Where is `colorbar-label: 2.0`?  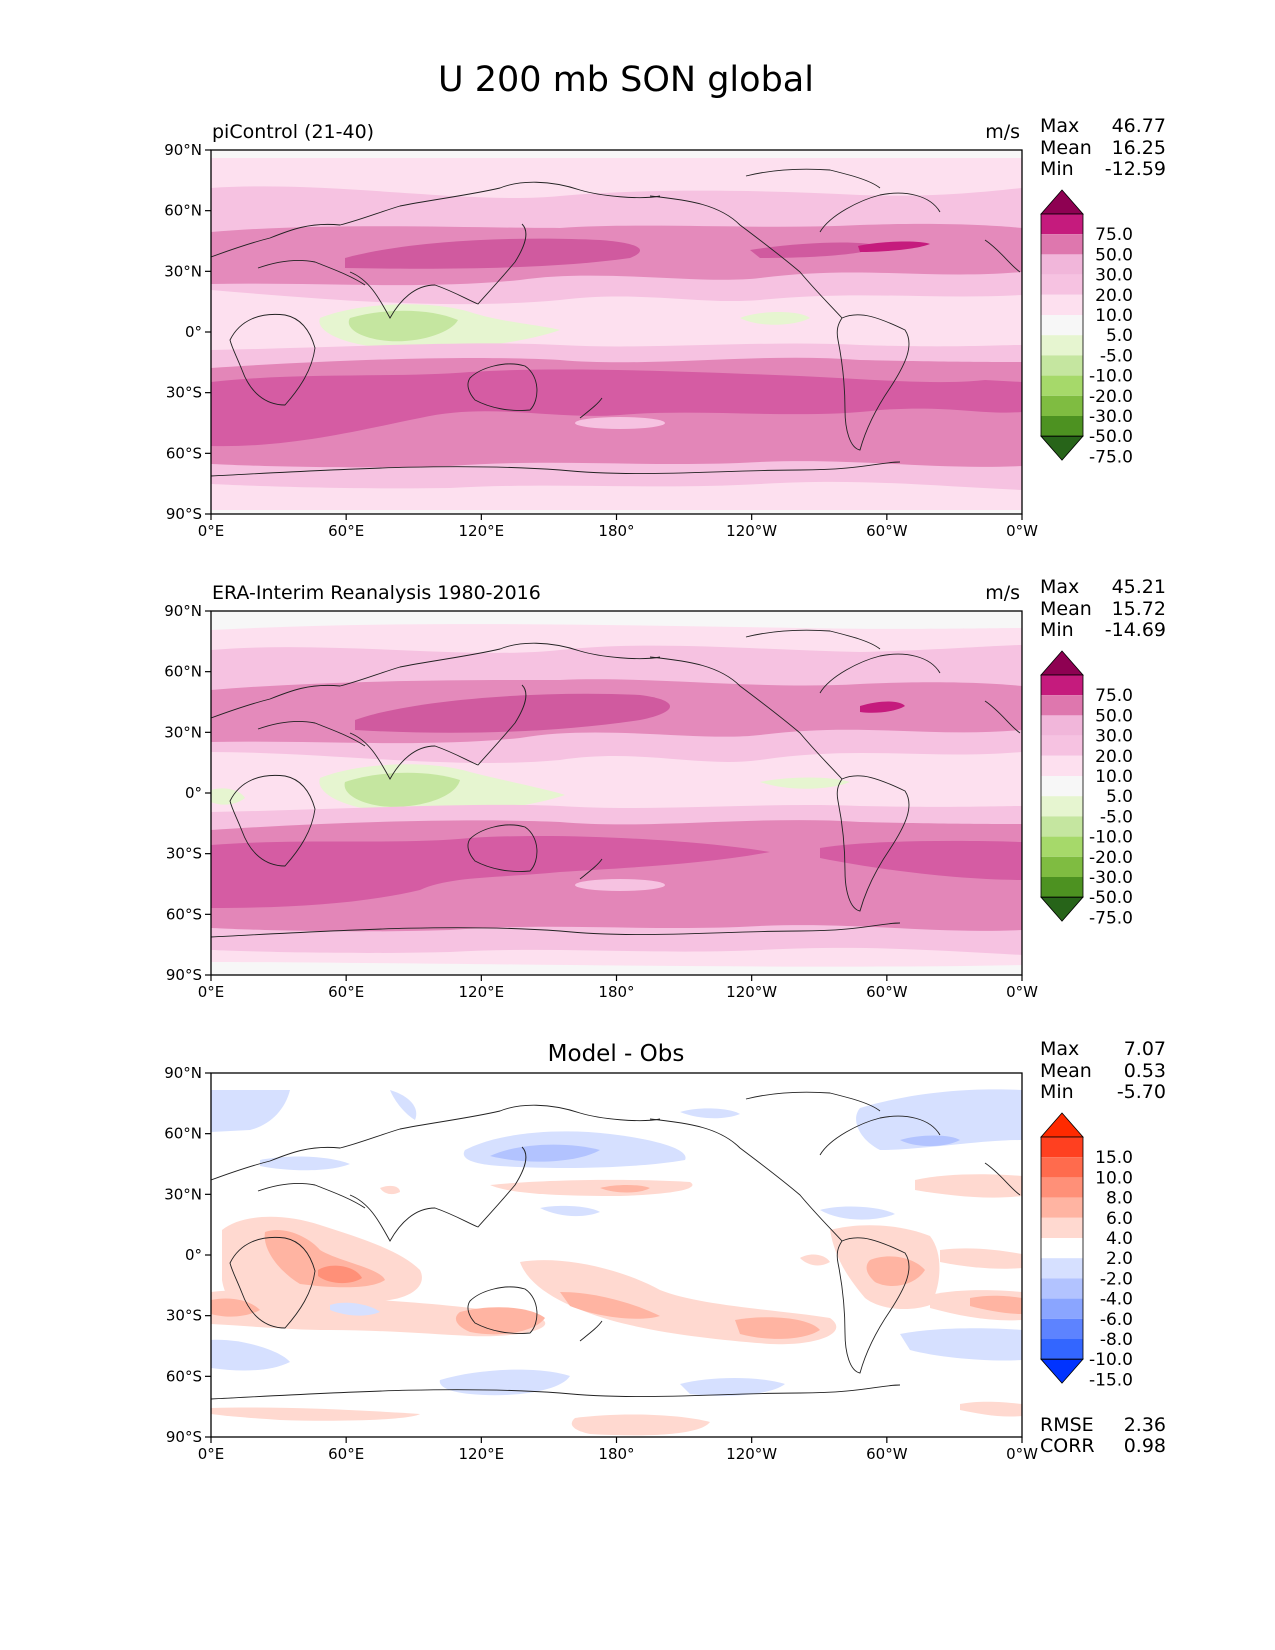 colorbar-label: 2.0 is located at coordinates (1119, 1259).